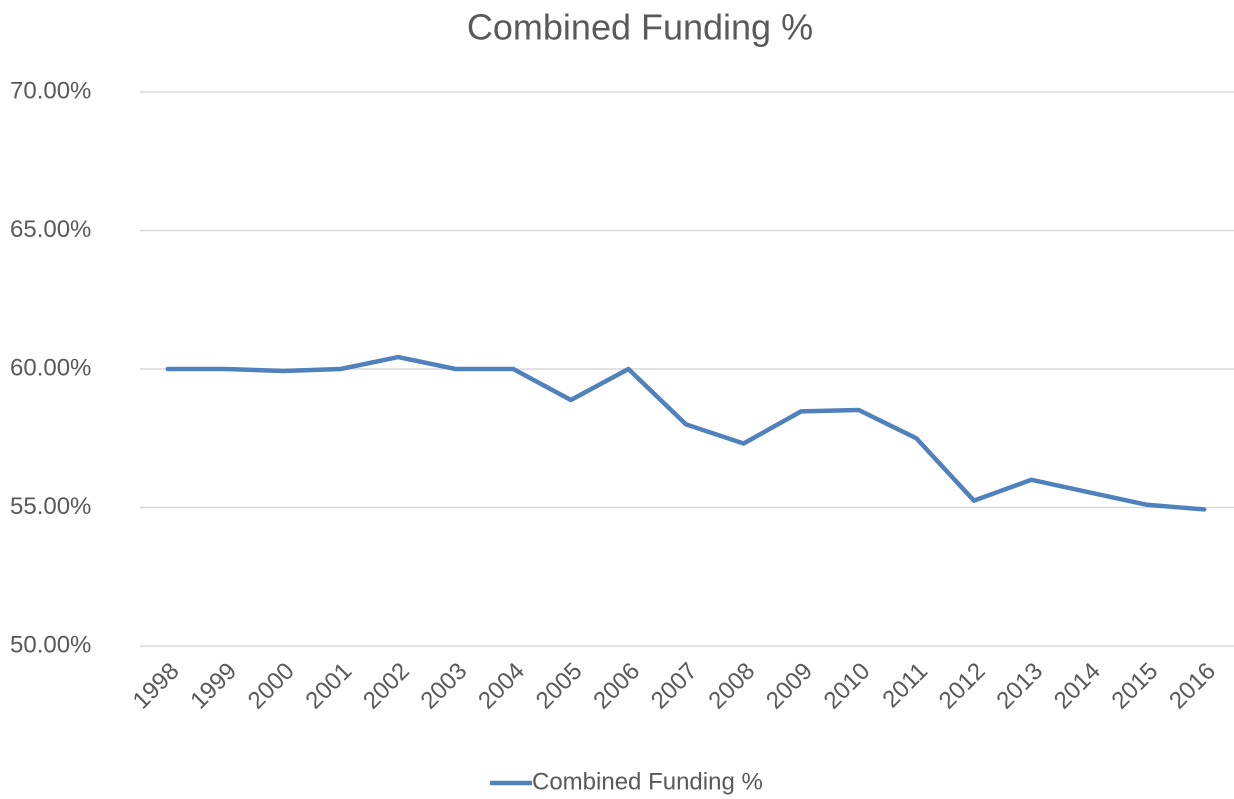 Image resolution: width=1234 pixels, height=799 pixels. I want to click on chart-title: Combined Funding %, so click(640, 27).